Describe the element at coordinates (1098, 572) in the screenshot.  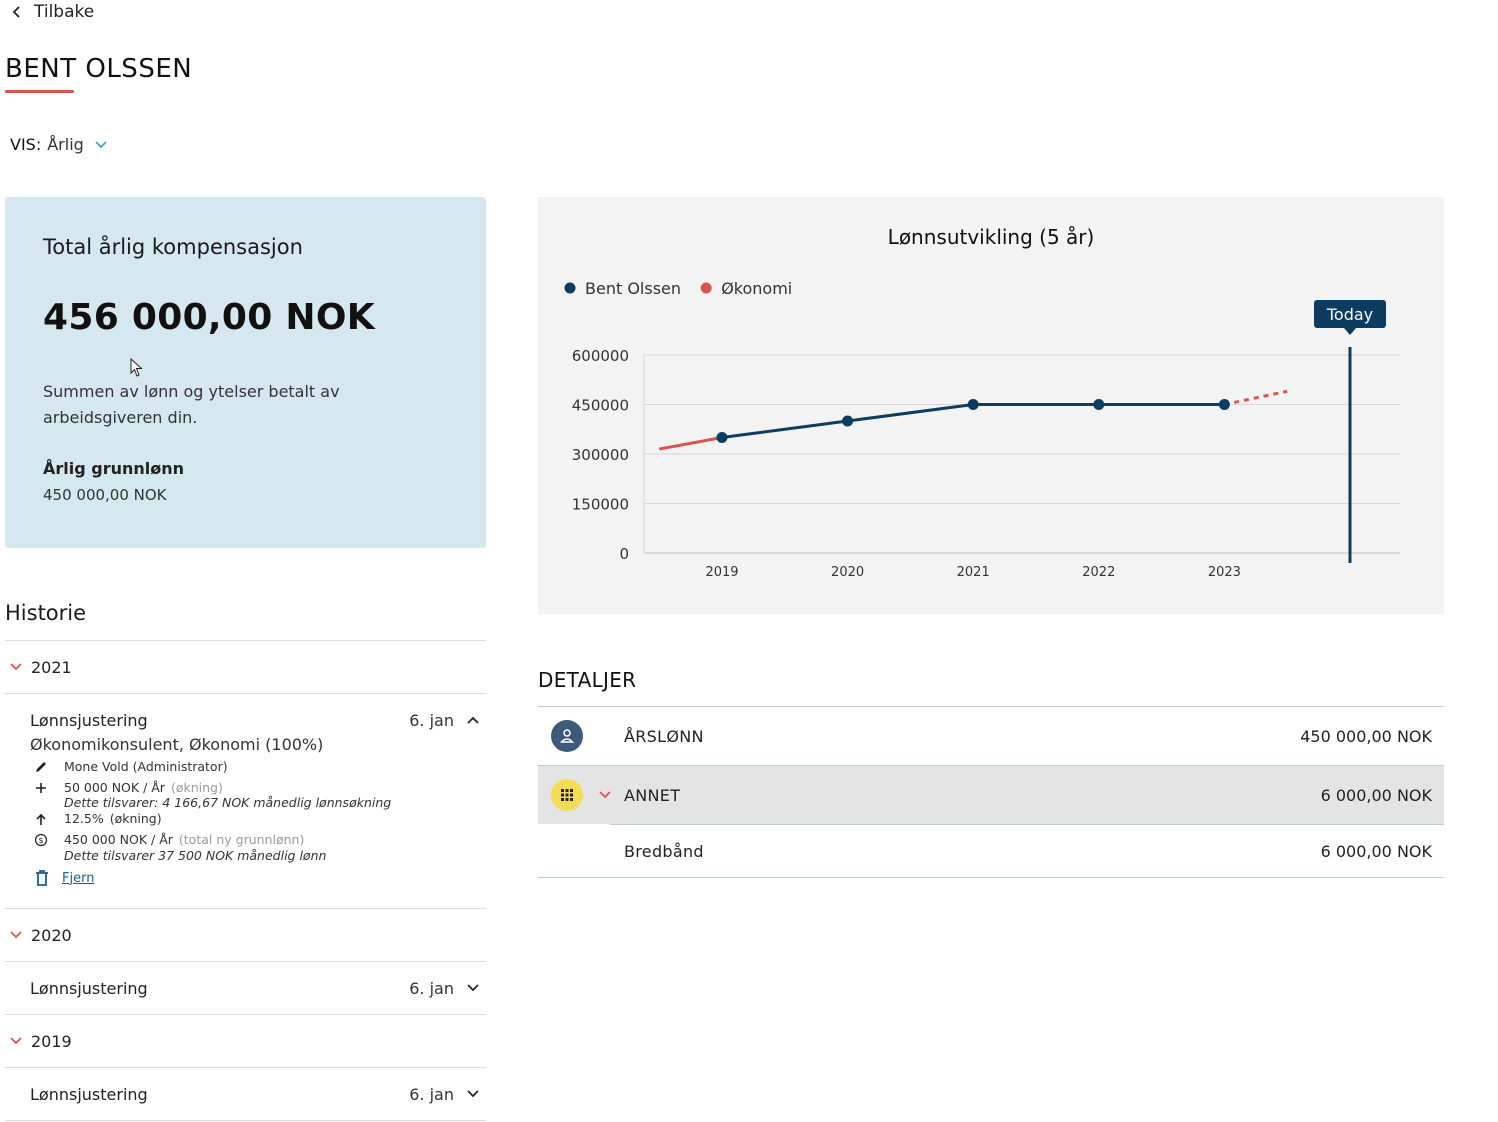
I see `x-tick-label: 2022` at that location.